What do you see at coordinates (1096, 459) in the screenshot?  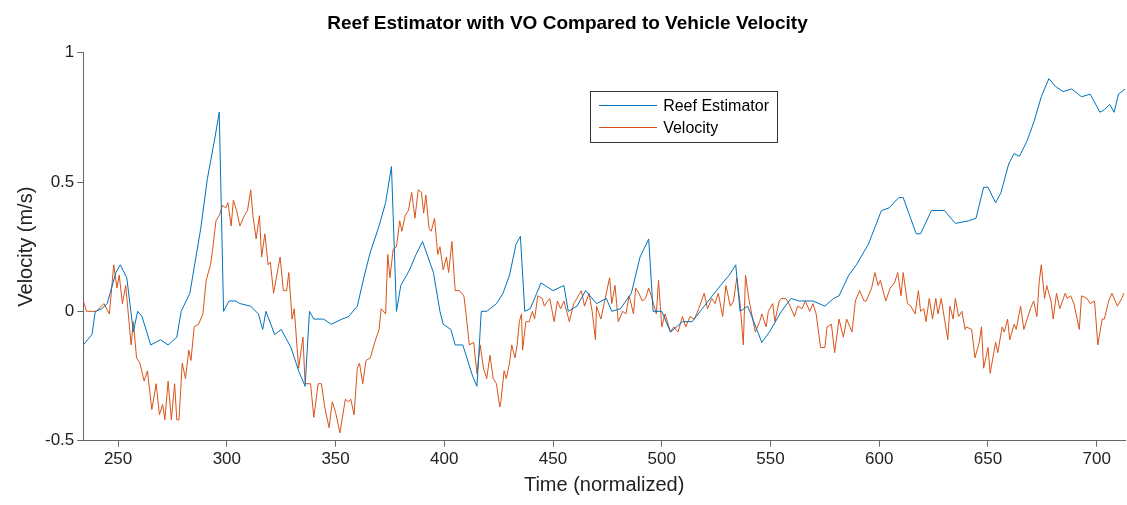 I see `x-tick-label: 700` at bounding box center [1096, 459].